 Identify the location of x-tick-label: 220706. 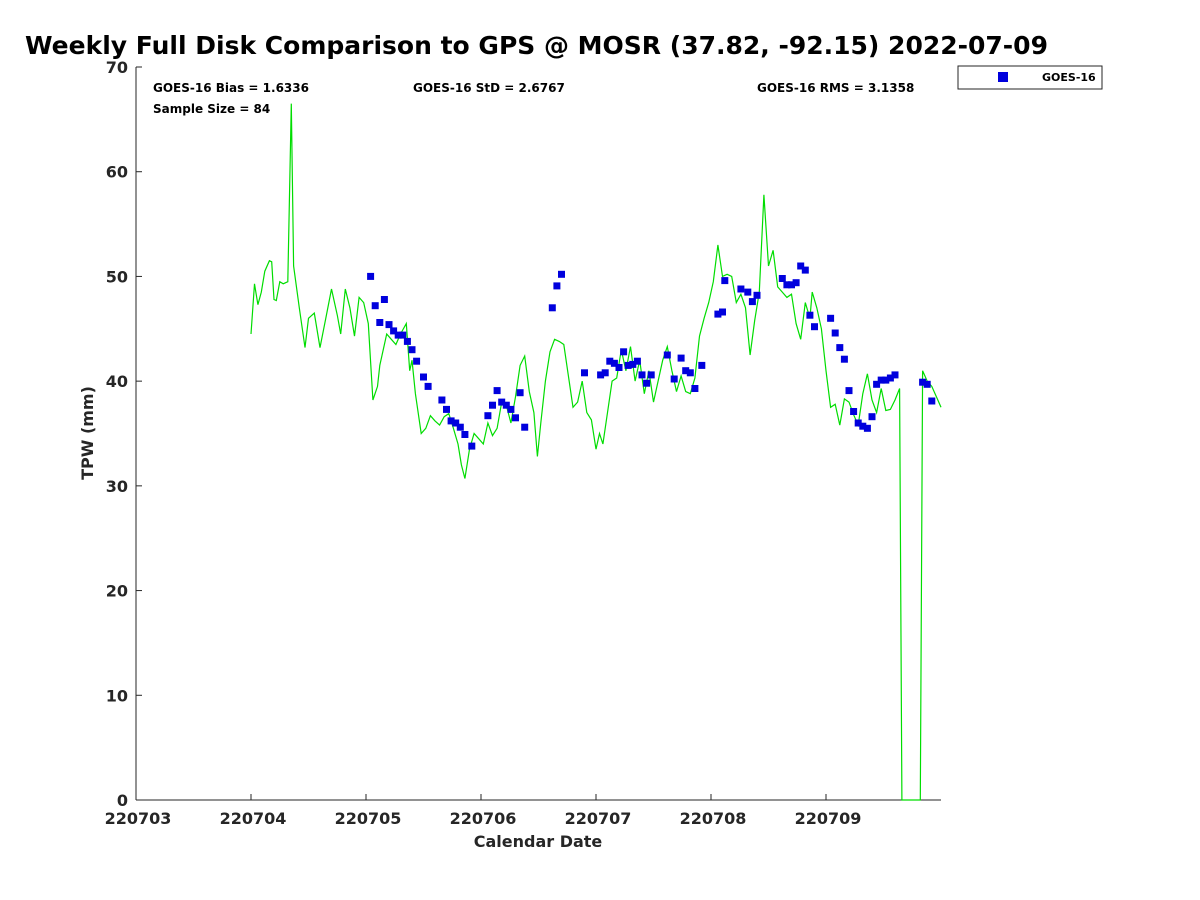
(483, 818).